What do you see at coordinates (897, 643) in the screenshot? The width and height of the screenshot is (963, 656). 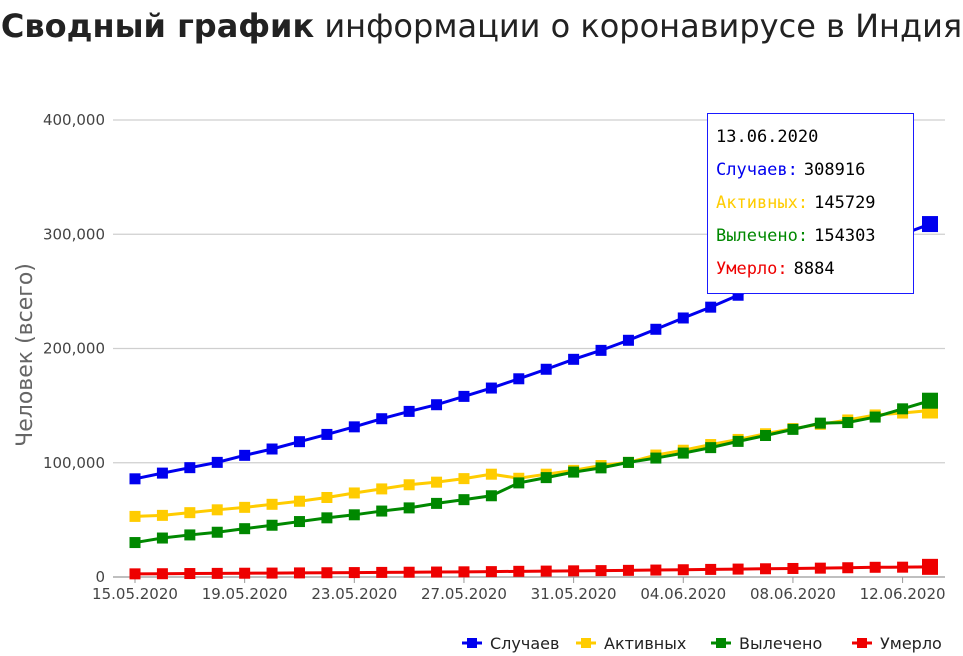 I see `legend-item: Умерло` at bounding box center [897, 643].